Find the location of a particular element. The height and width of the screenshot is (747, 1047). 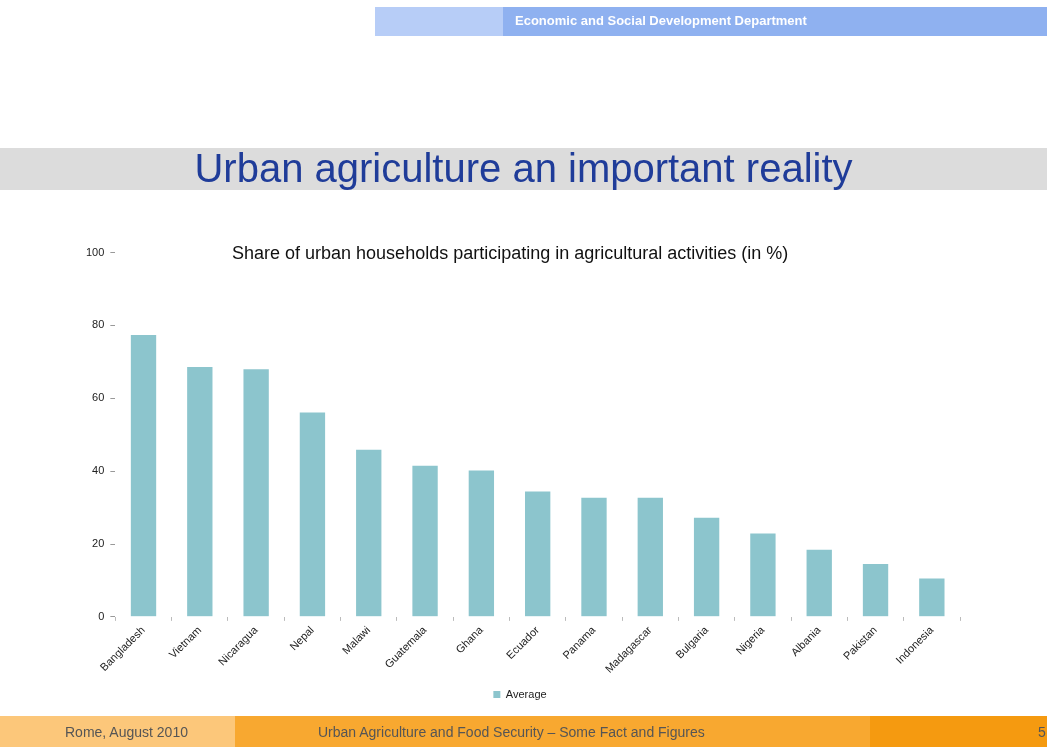

chart-title: Urban agriculture an important reality is located at coordinates (523, 168).